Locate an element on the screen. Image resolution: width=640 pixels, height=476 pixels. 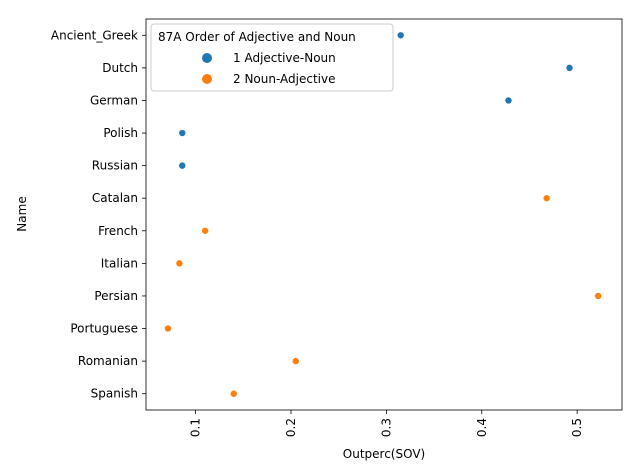
y-tick-label: Polish is located at coordinates (120, 133).